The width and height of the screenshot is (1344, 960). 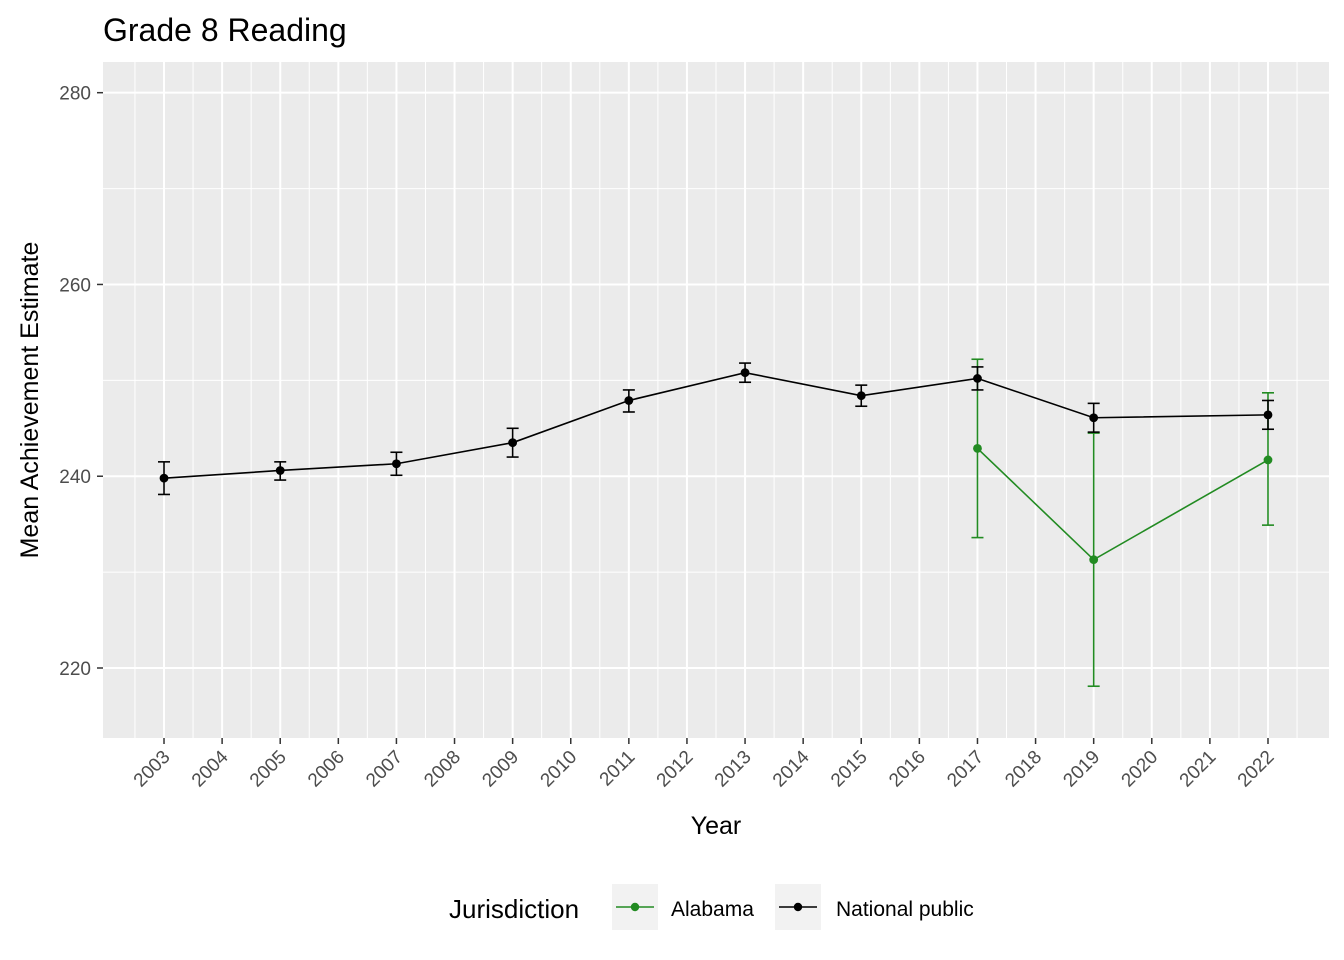 I want to click on x-tick-label: 2005, so click(x=268, y=769).